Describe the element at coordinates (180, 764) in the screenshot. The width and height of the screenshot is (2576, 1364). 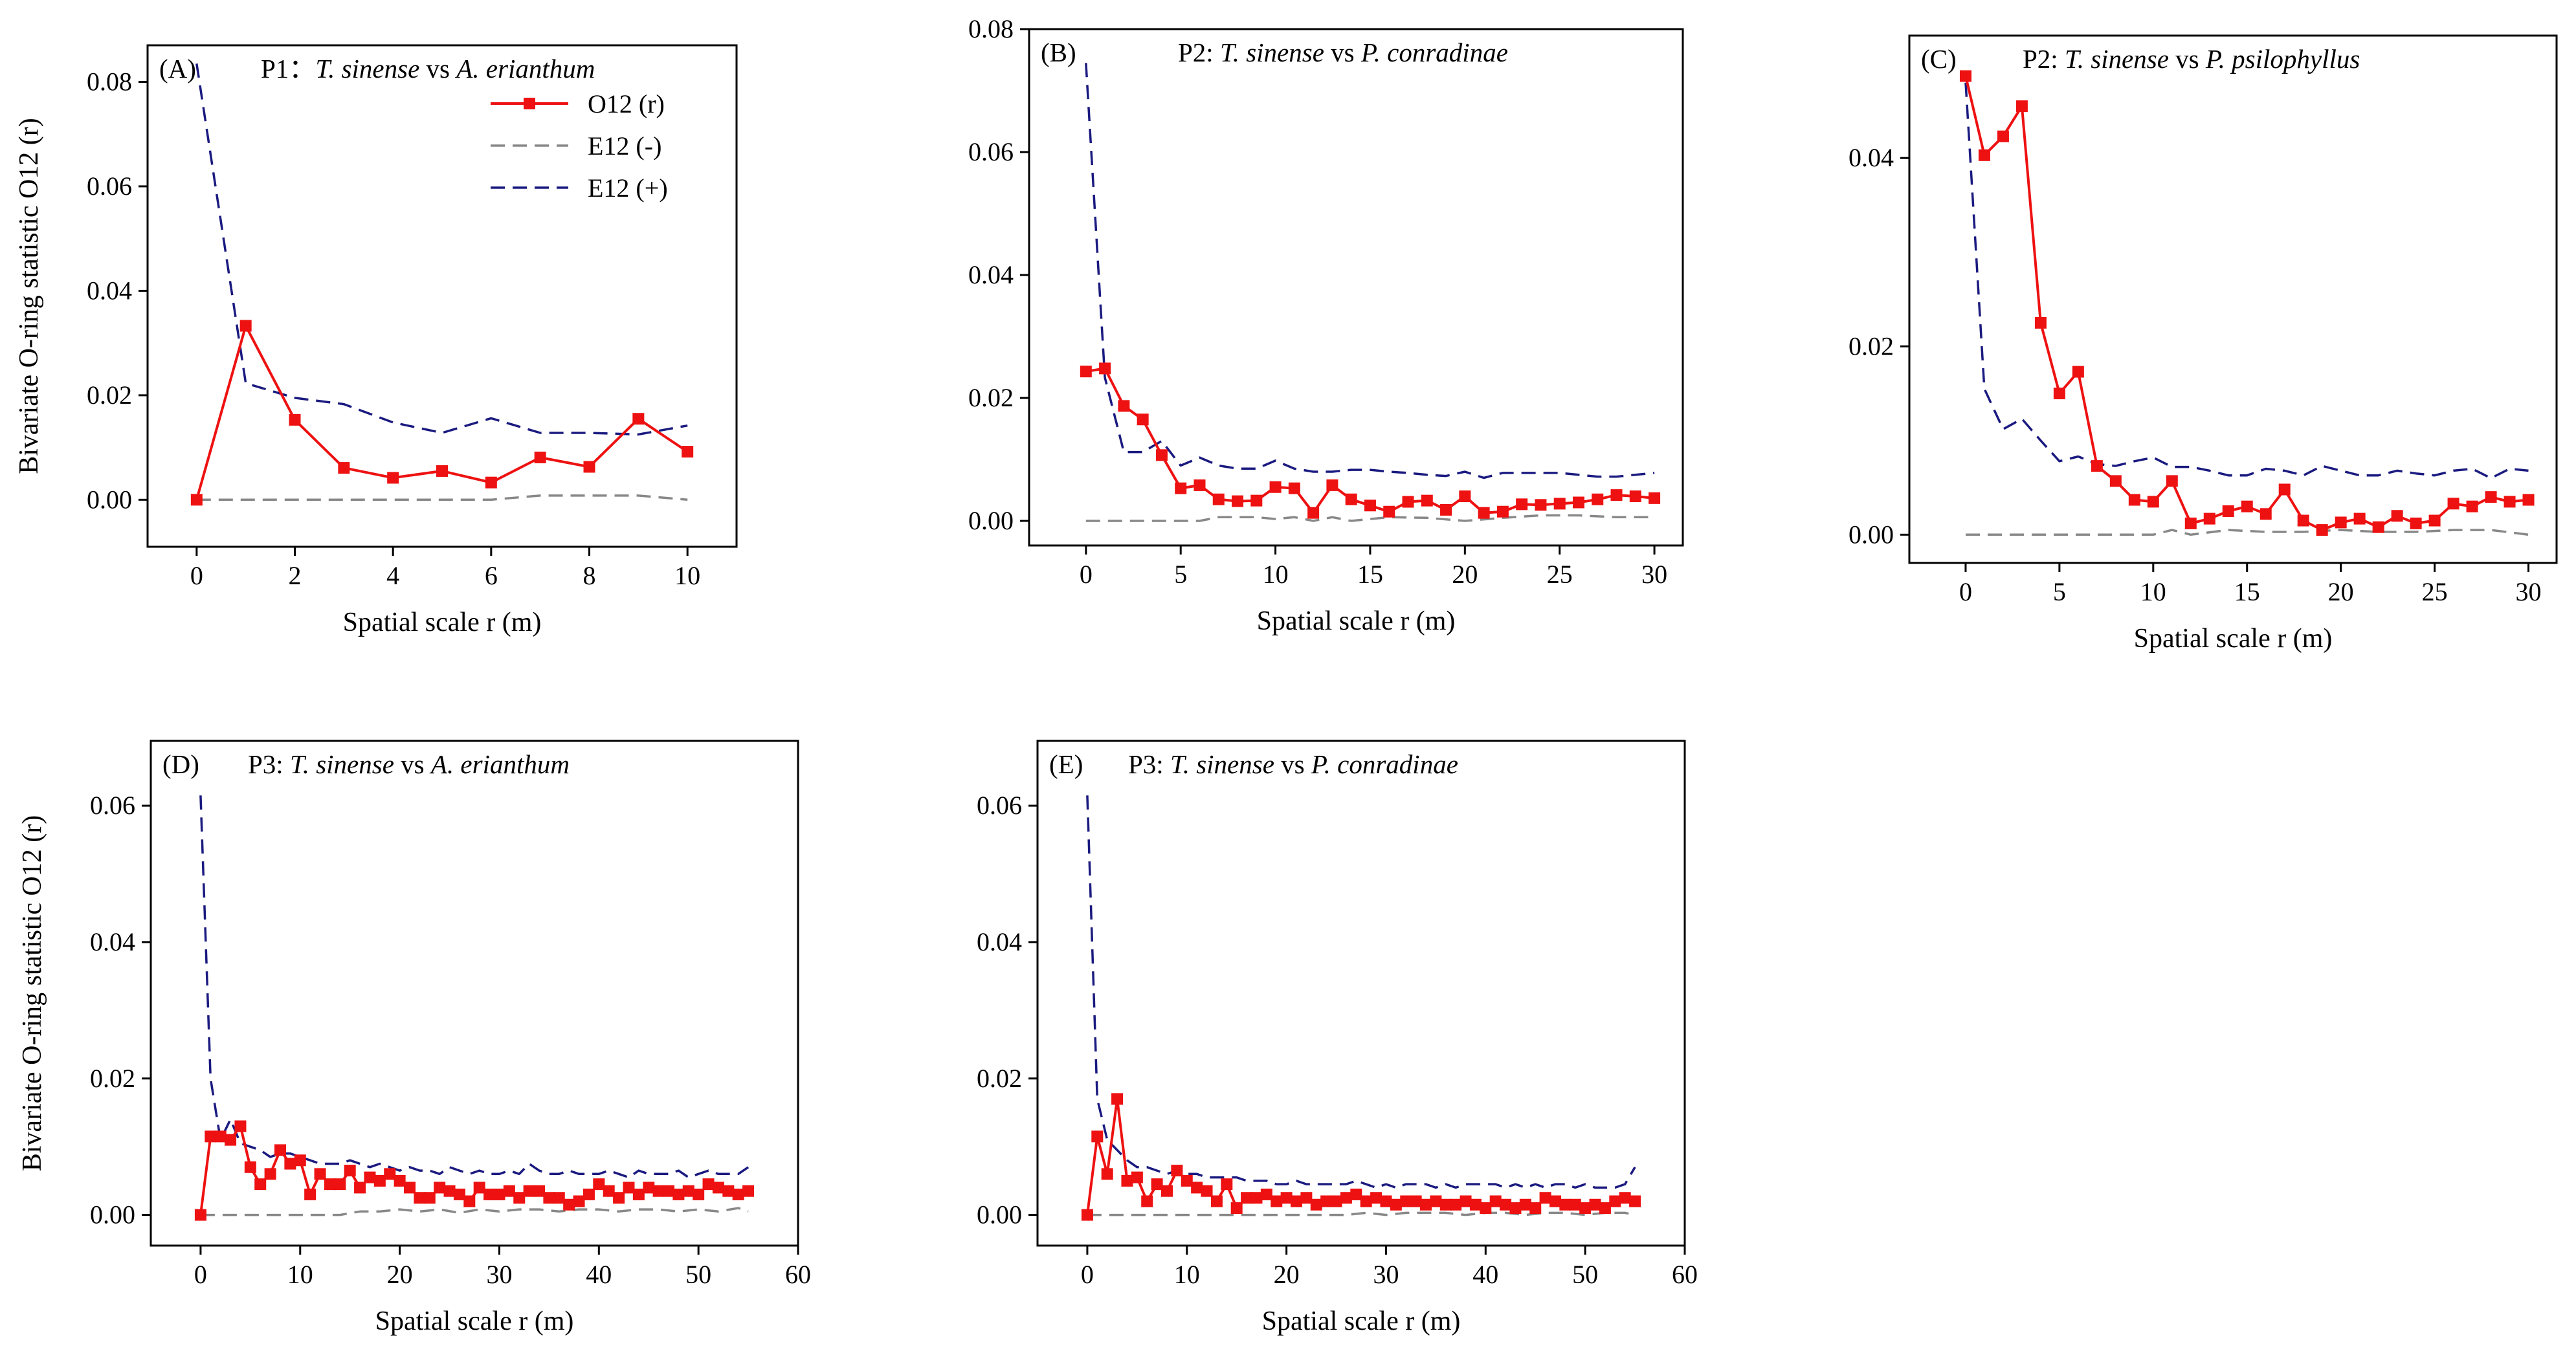
I see `panel-label: (D)` at that location.